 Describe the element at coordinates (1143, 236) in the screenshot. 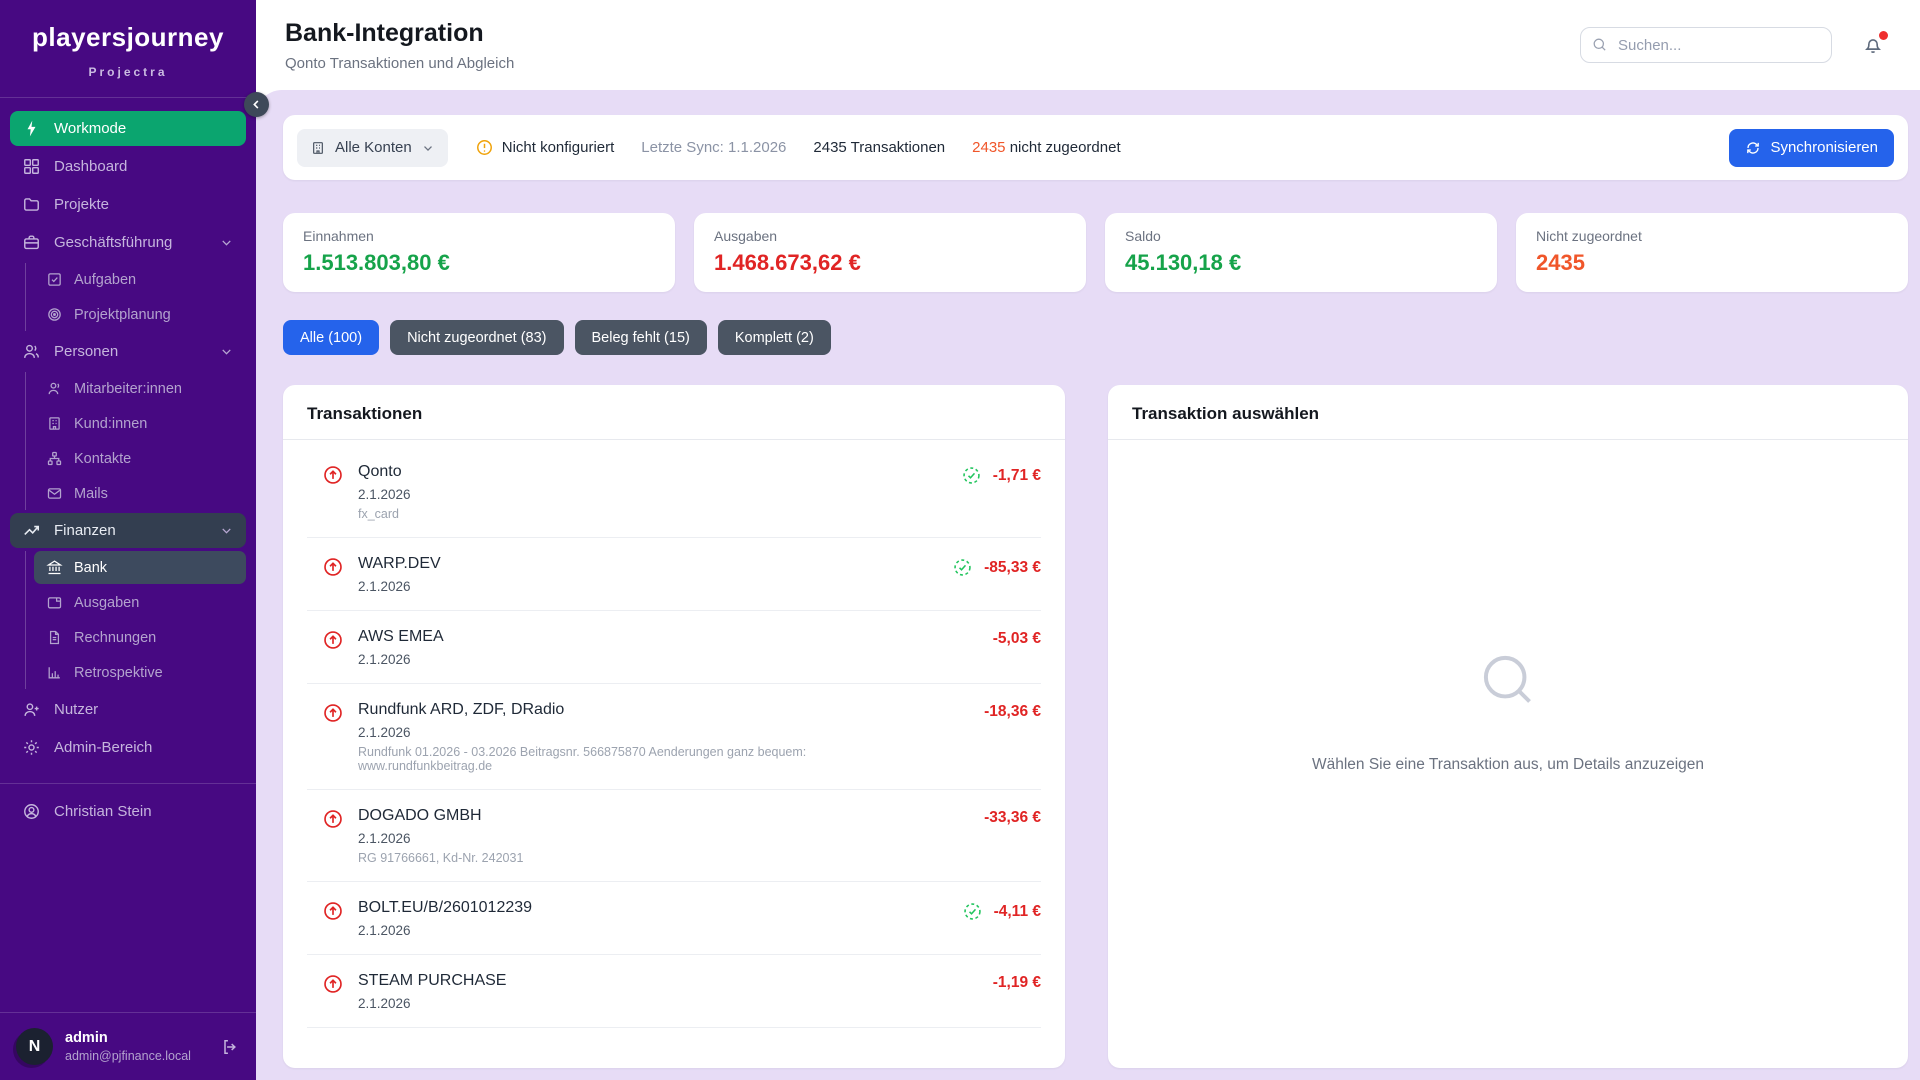

I see `card-label: Saldo` at that location.